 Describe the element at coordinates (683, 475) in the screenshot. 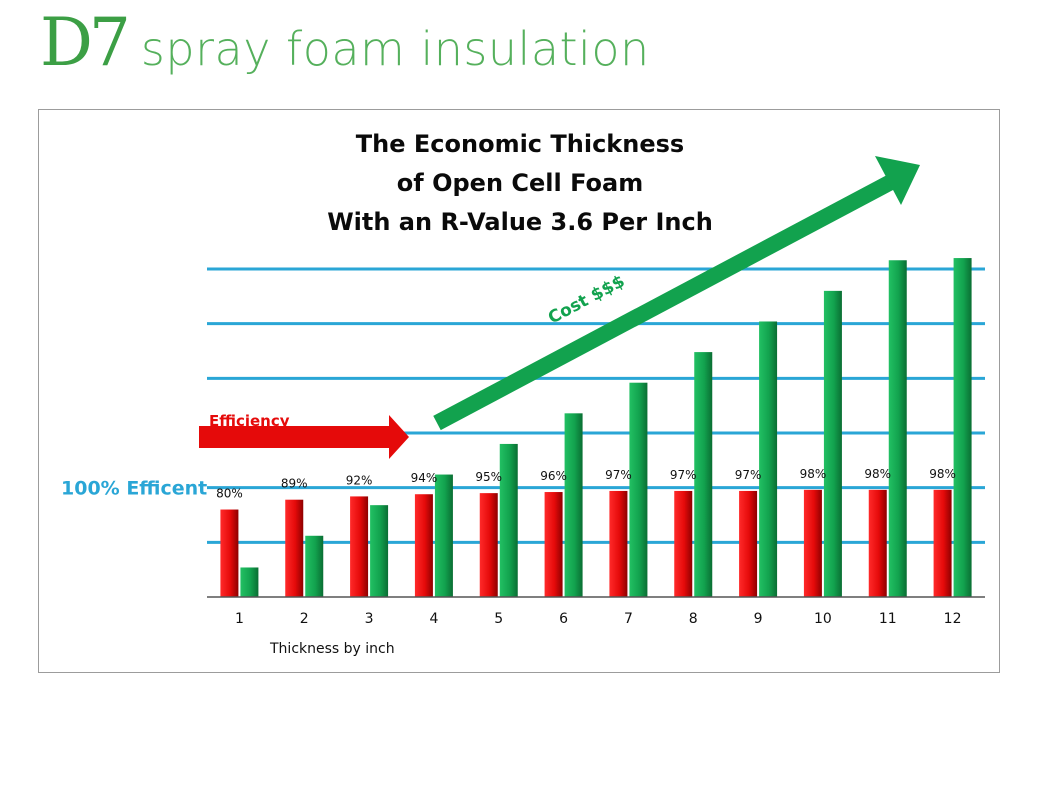

I see `efficiency-data-label-8: 97%` at that location.